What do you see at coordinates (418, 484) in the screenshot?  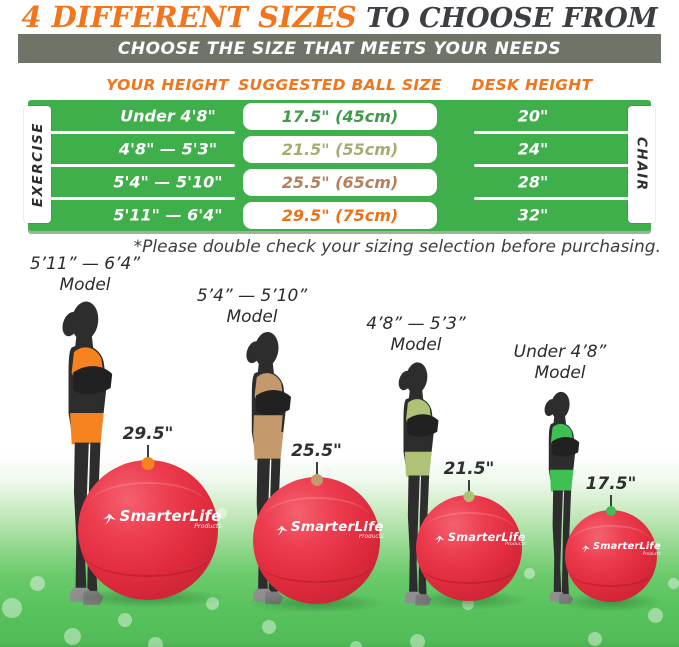 I see `model-silhouette-medium` at bounding box center [418, 484].